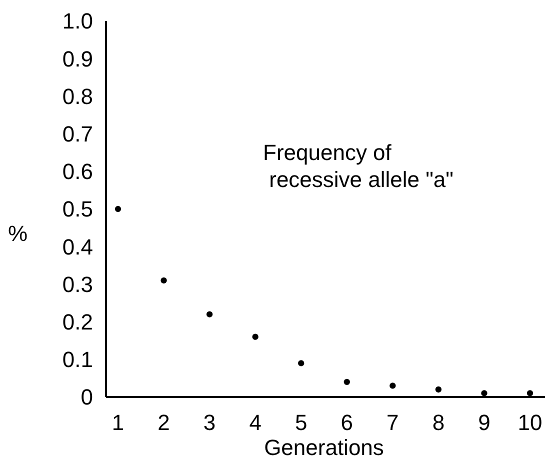 The height and width of the screenshot is (472, 551). What do you see at coordinates (530, 422) in the screenshot?
I see `x-tick-label: 10` at bounding box center [530, 422].